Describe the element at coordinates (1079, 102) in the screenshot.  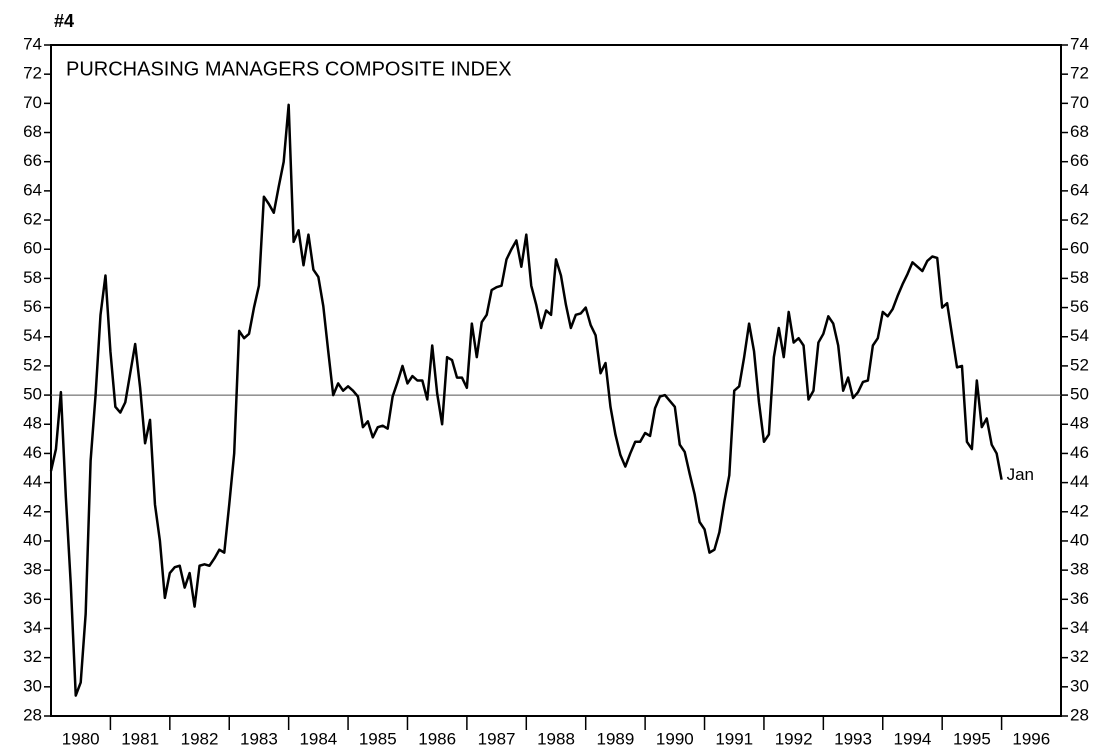
I see `y2-tick-label: 70` at that location.